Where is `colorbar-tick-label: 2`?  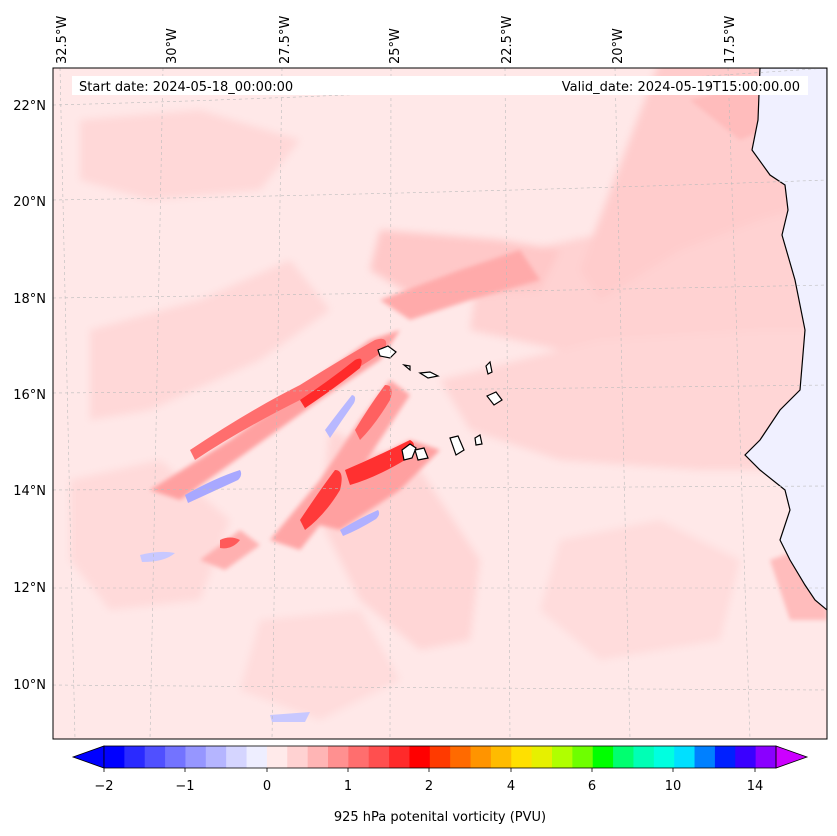
colorbar-tick-label: 2 is located at coordinates (429, 786).